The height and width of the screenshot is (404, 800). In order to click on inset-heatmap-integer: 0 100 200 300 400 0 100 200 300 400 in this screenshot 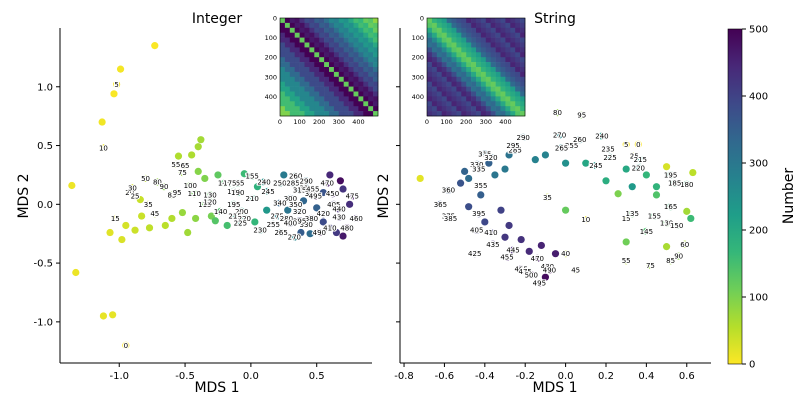, I will do `click(322, 70)`.